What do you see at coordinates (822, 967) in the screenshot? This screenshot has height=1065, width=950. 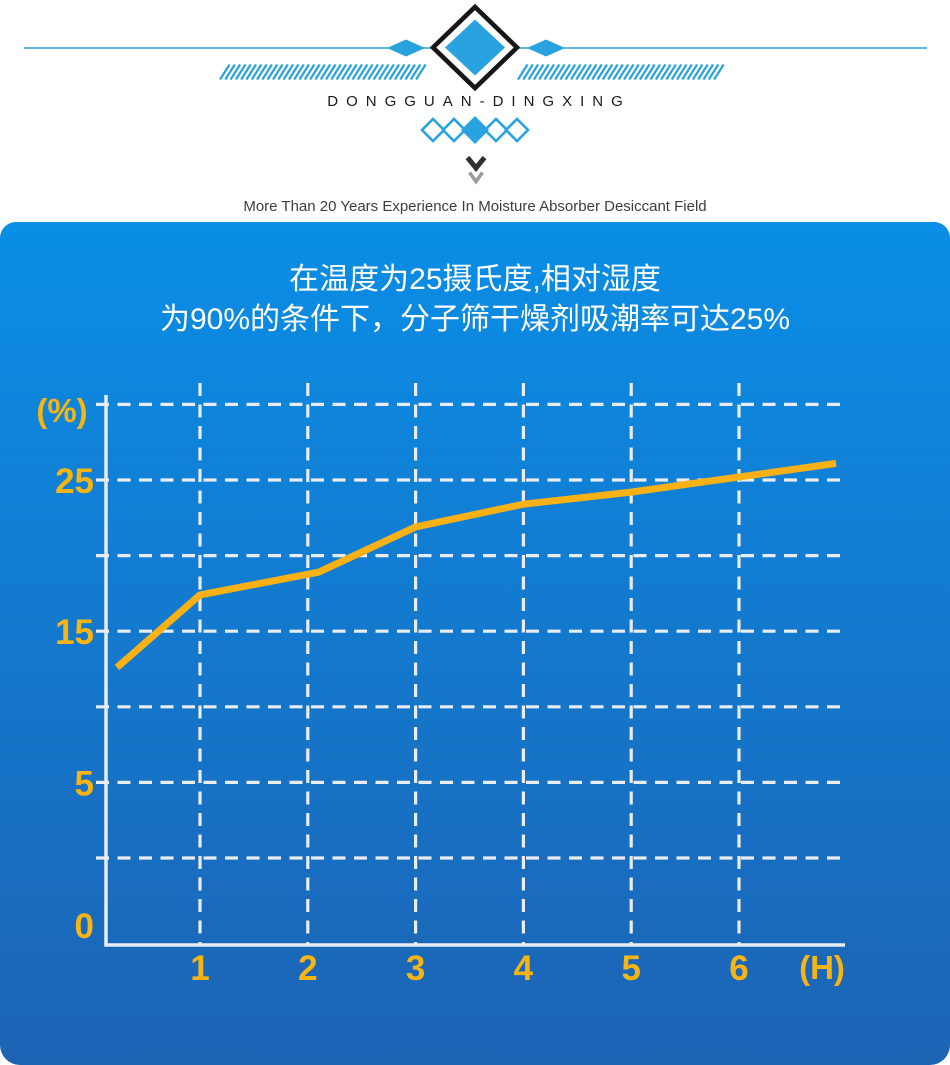 I see `x-axis-unit-label: (H)` at bounding box center [822, 967].